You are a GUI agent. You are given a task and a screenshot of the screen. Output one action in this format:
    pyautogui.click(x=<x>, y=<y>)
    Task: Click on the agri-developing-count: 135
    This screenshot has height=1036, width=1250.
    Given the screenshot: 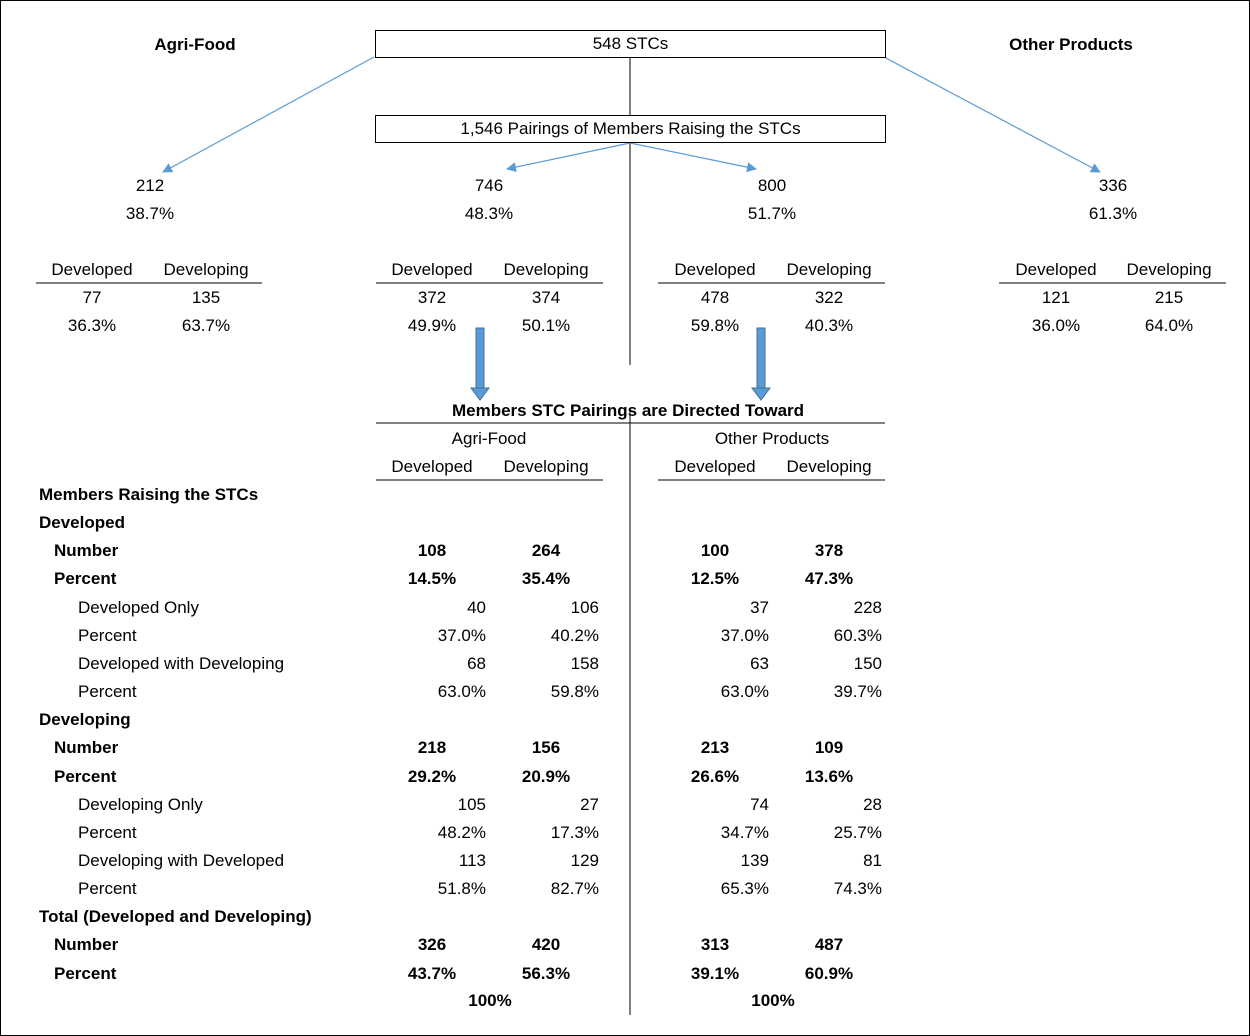 What is the action you would take?
    pyautogui.click(x=206, y=297)
    